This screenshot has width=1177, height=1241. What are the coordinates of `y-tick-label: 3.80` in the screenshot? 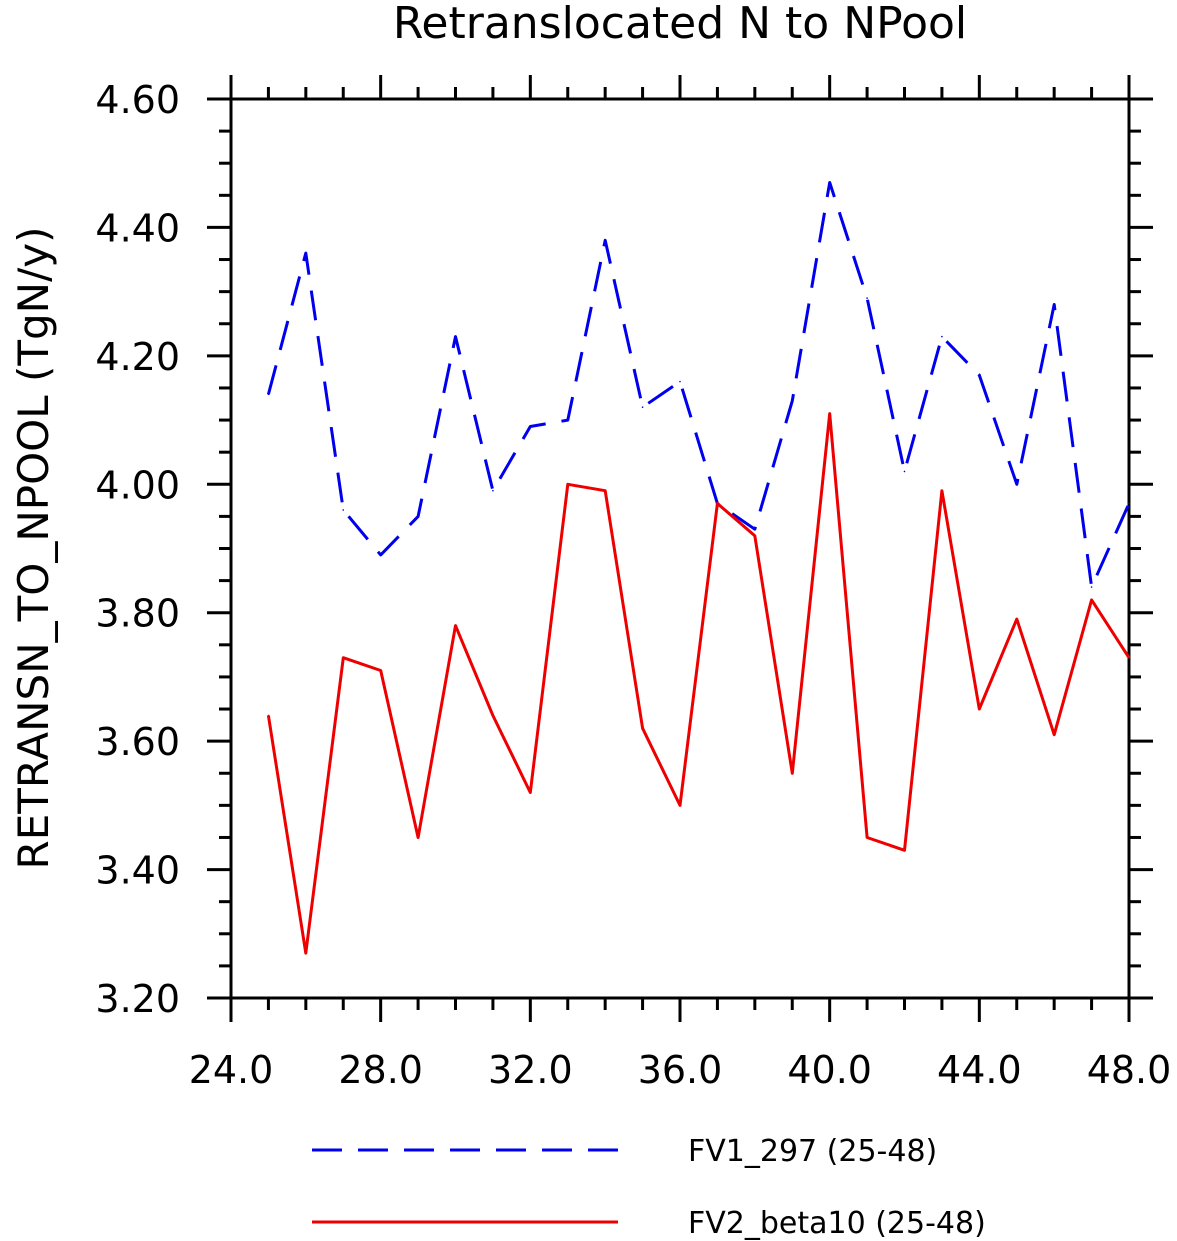 It's located at (137, 614).